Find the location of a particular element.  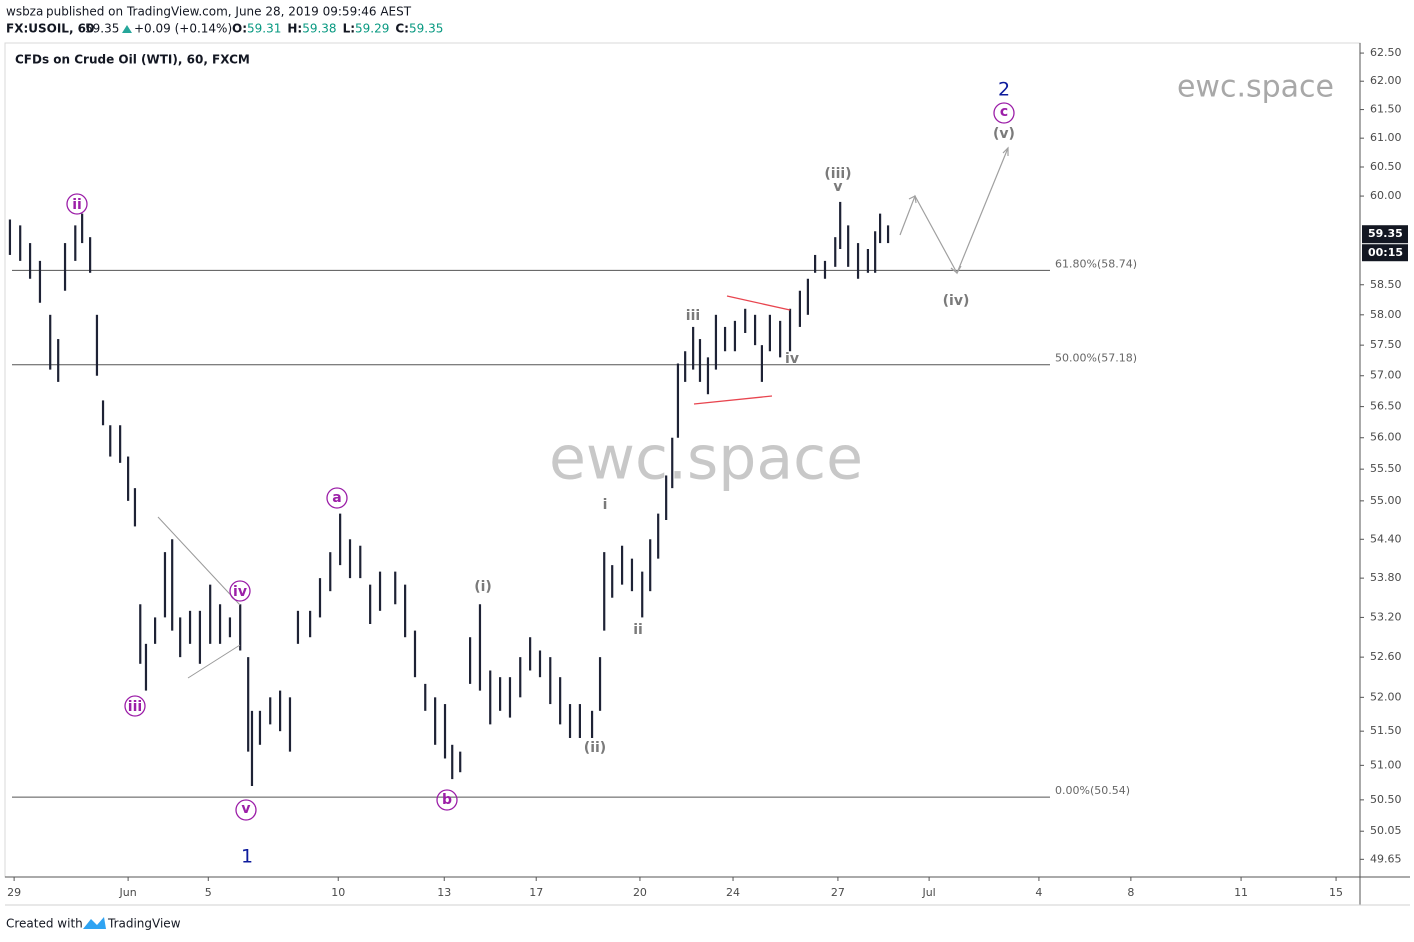

quote-key: O: is located at coordinates (239, 29).